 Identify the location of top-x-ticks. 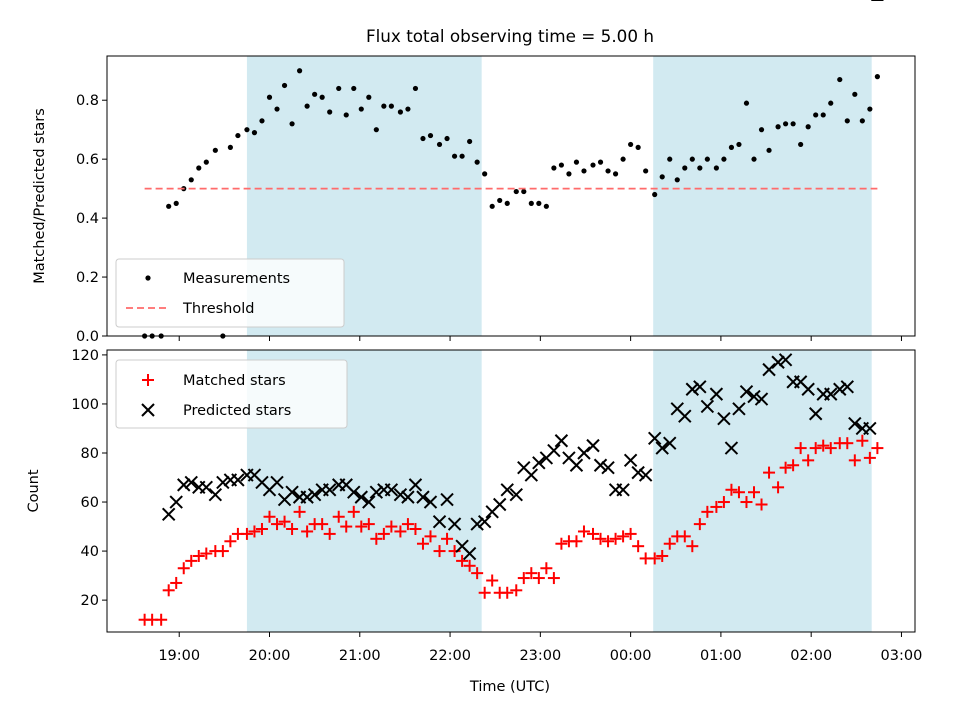
(540, 338).